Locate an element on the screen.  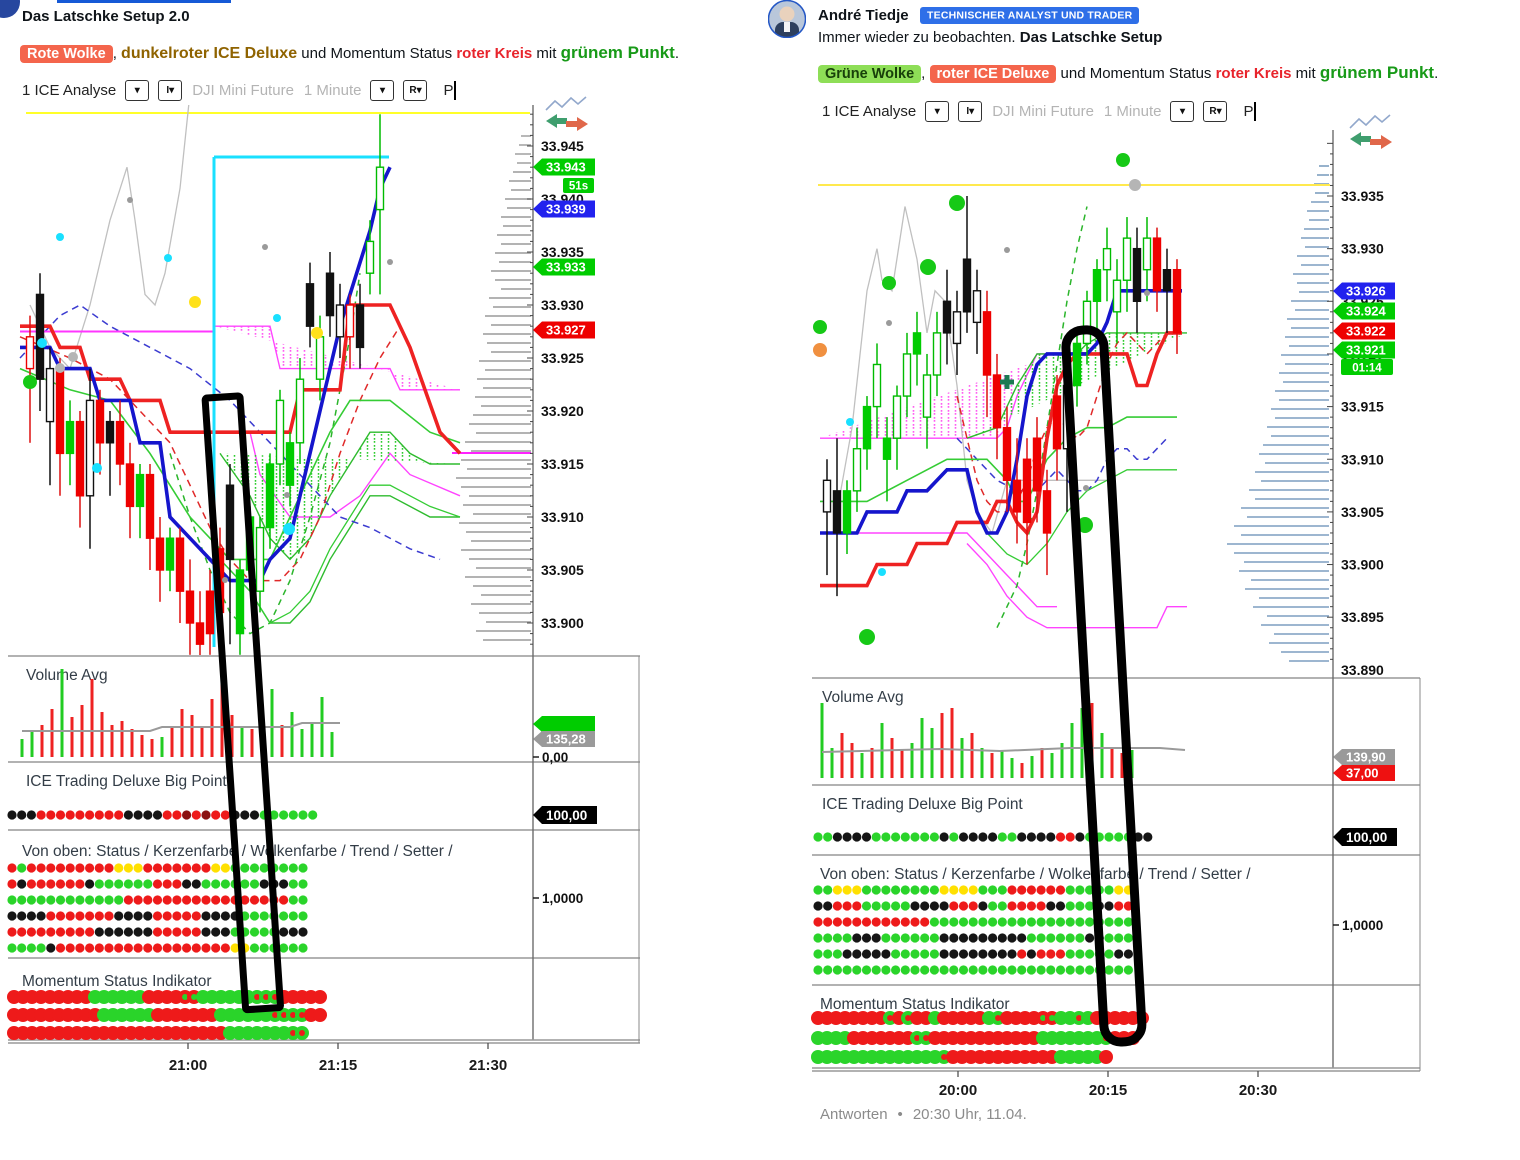
analysis-select: 1 ICE Analyse is located at coordinates (69, 90).